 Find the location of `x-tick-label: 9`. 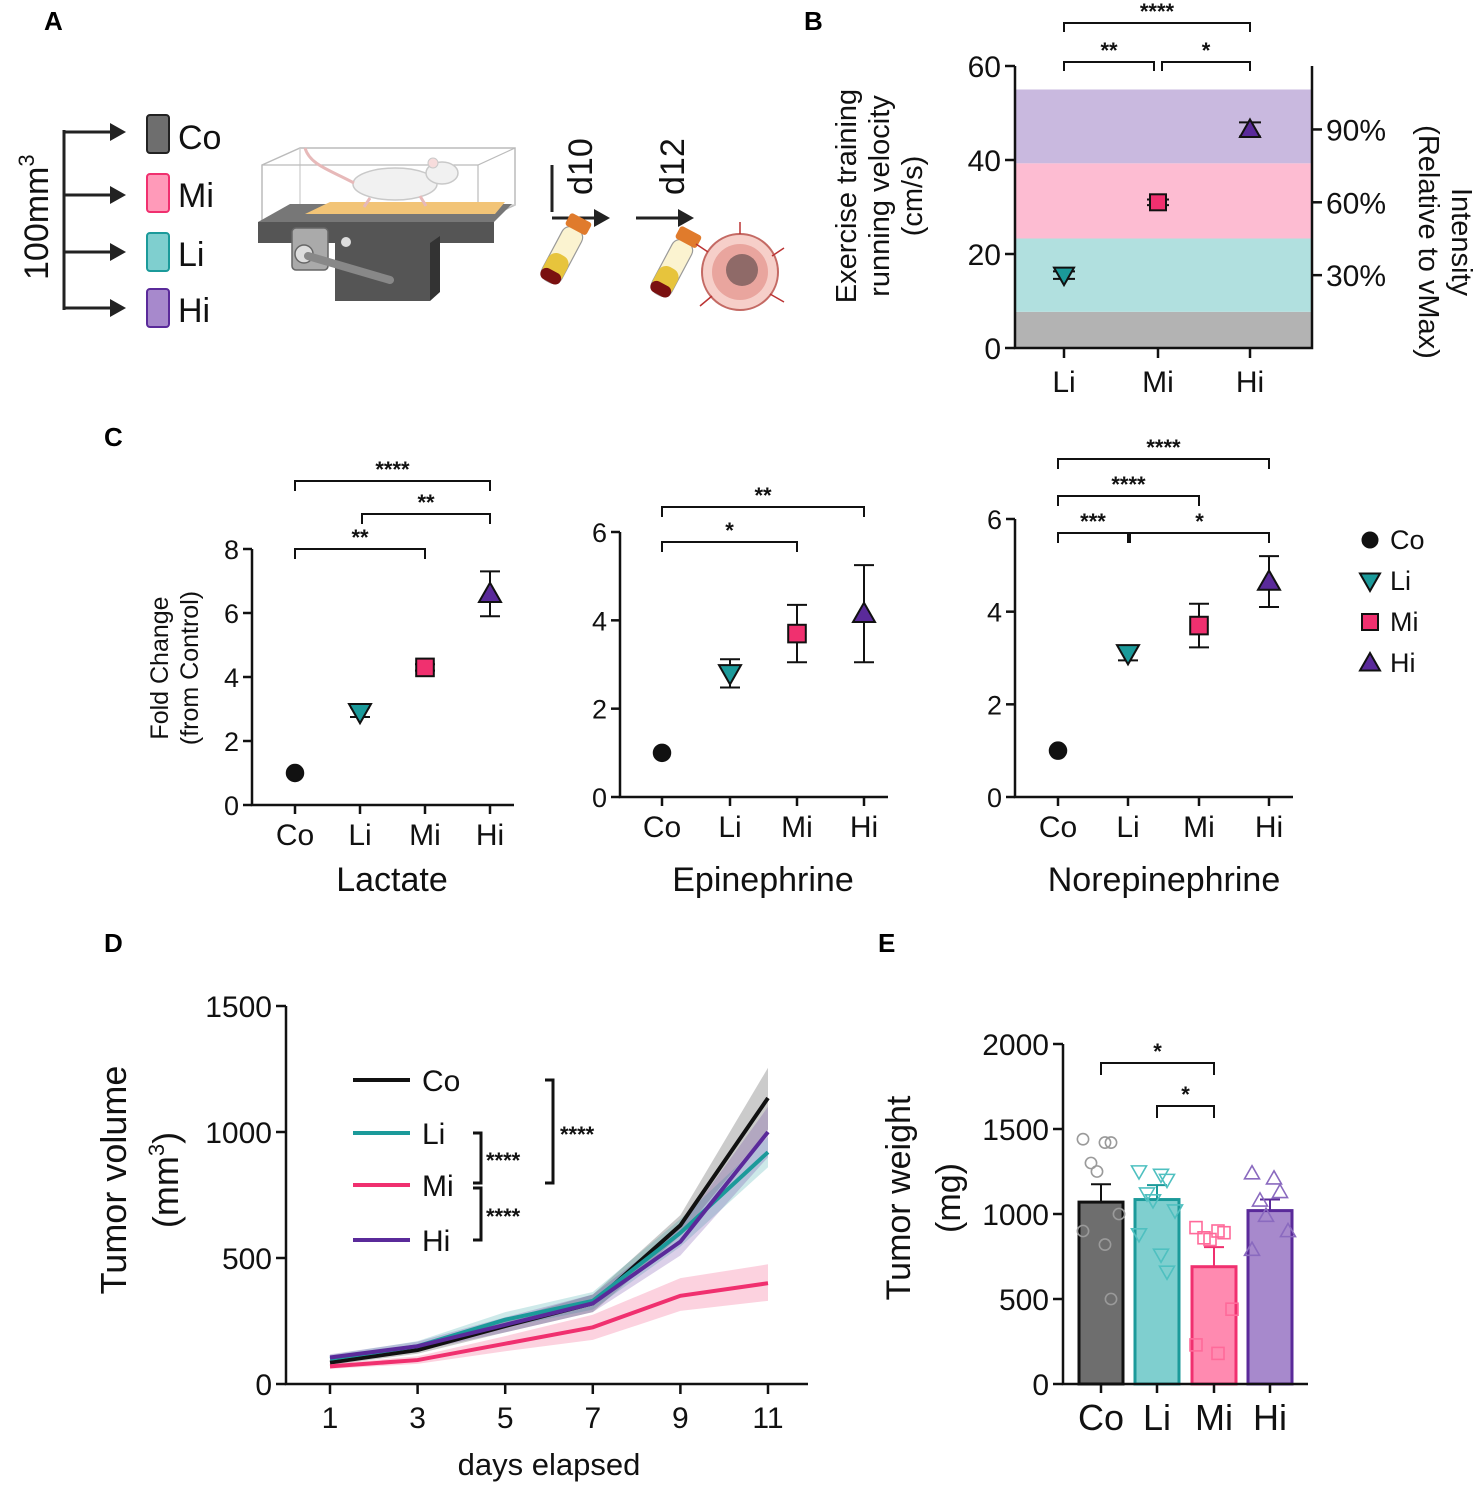

x-tick-label: 9 is located at coordinates (680, 1418).